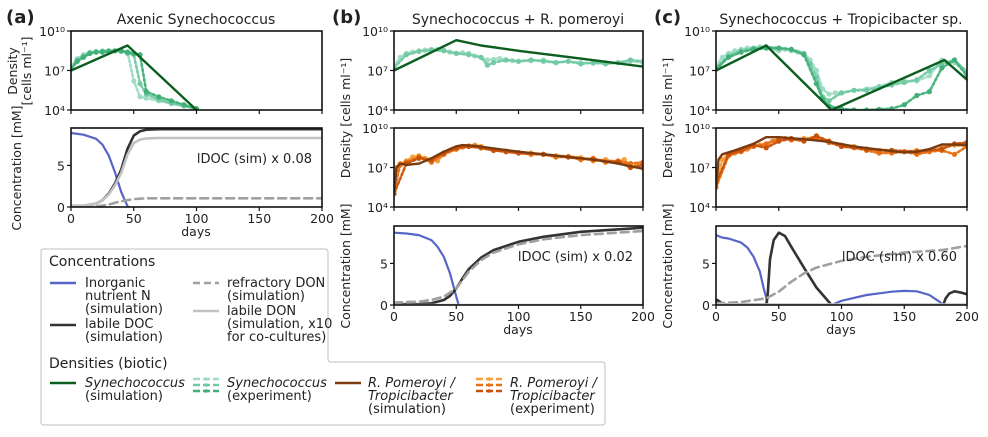 This screenshot has height=437, width=988. Describe the element at coordinates (840, 20) in the screenshot. I see `panel-title-c: Synechococcus + Tropicibacter sp.` at that location.